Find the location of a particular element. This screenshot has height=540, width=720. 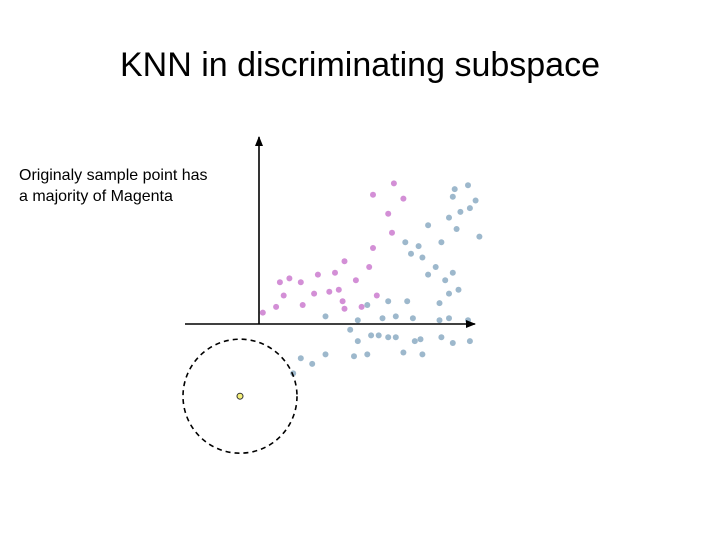

points-layer is located at coordinates (371, 278).